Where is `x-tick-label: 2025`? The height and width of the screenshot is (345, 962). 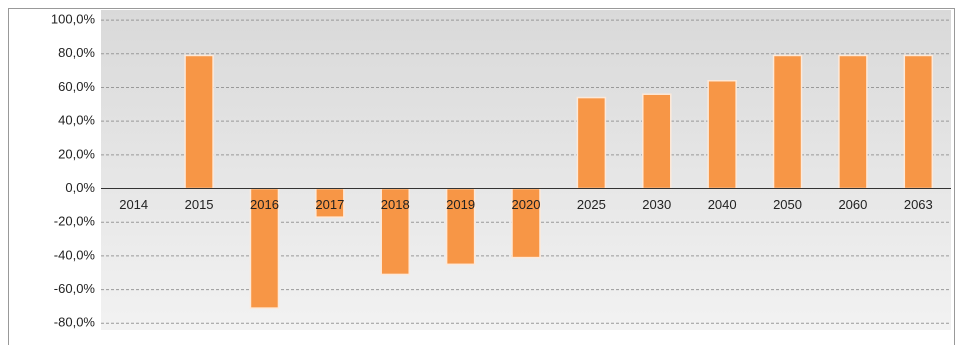
x-tick-label: 2025 is located at coordinates (591, 204).